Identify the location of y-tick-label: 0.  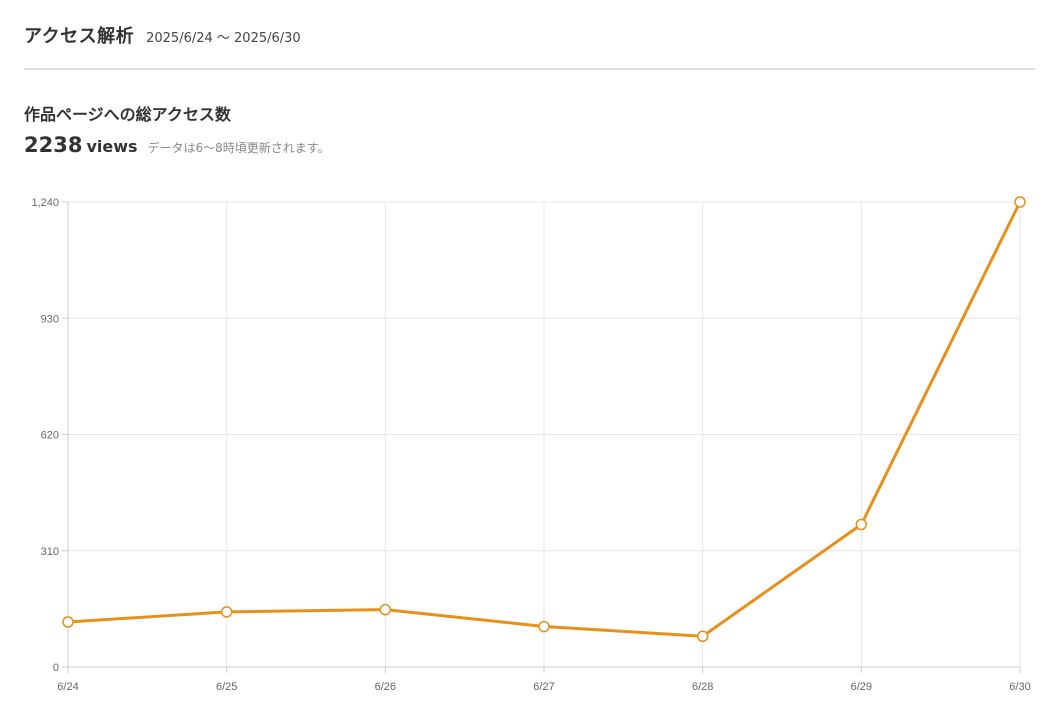
(56, 668).